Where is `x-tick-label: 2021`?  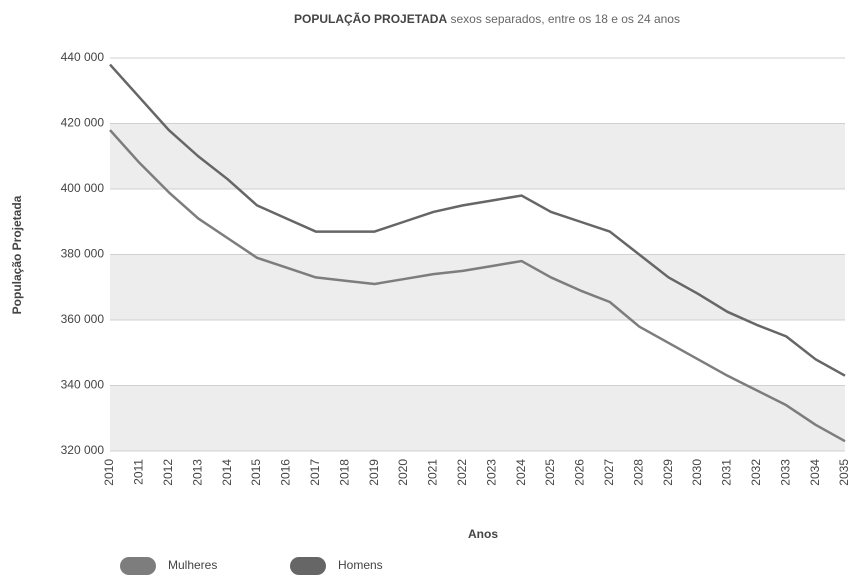 x-tick-label: 2021 is located at coordinates (433, 472).